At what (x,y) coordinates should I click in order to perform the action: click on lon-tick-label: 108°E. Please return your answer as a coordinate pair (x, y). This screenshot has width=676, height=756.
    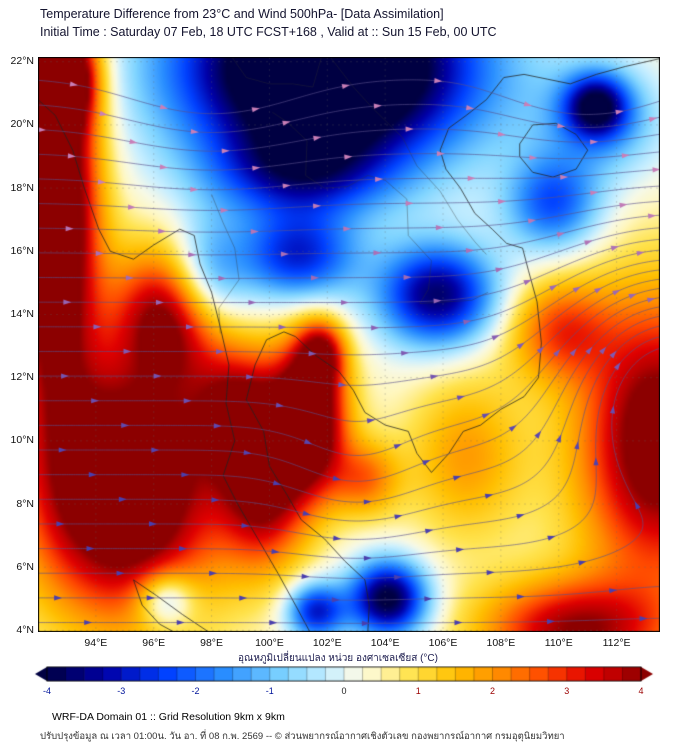
    Looking at the image, I should click on (501, 643).